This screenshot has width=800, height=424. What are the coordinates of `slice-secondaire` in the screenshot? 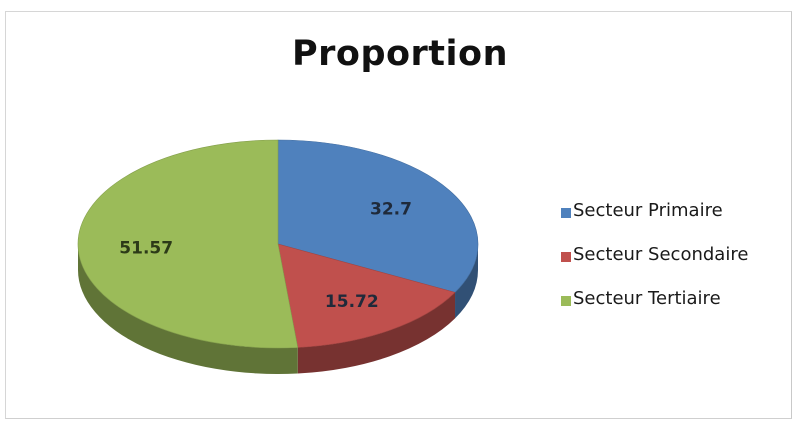 It's located at (366, 295).